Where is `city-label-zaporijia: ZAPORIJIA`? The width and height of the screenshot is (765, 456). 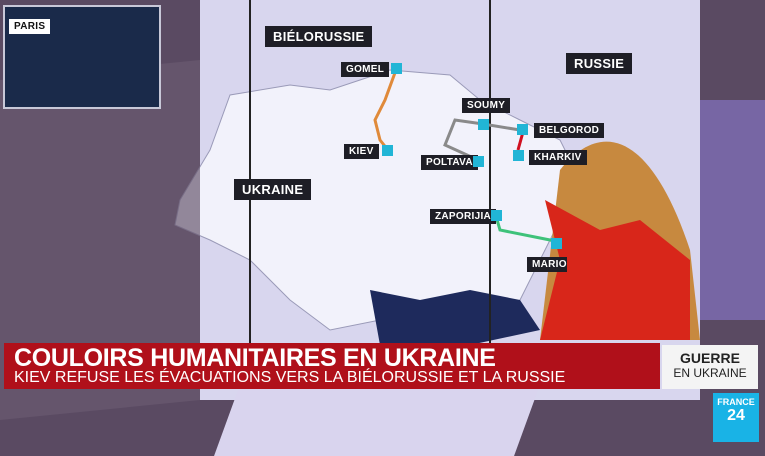
city-label-zaporijia: ZAPORIJIA is located at coordinates (463, 216).